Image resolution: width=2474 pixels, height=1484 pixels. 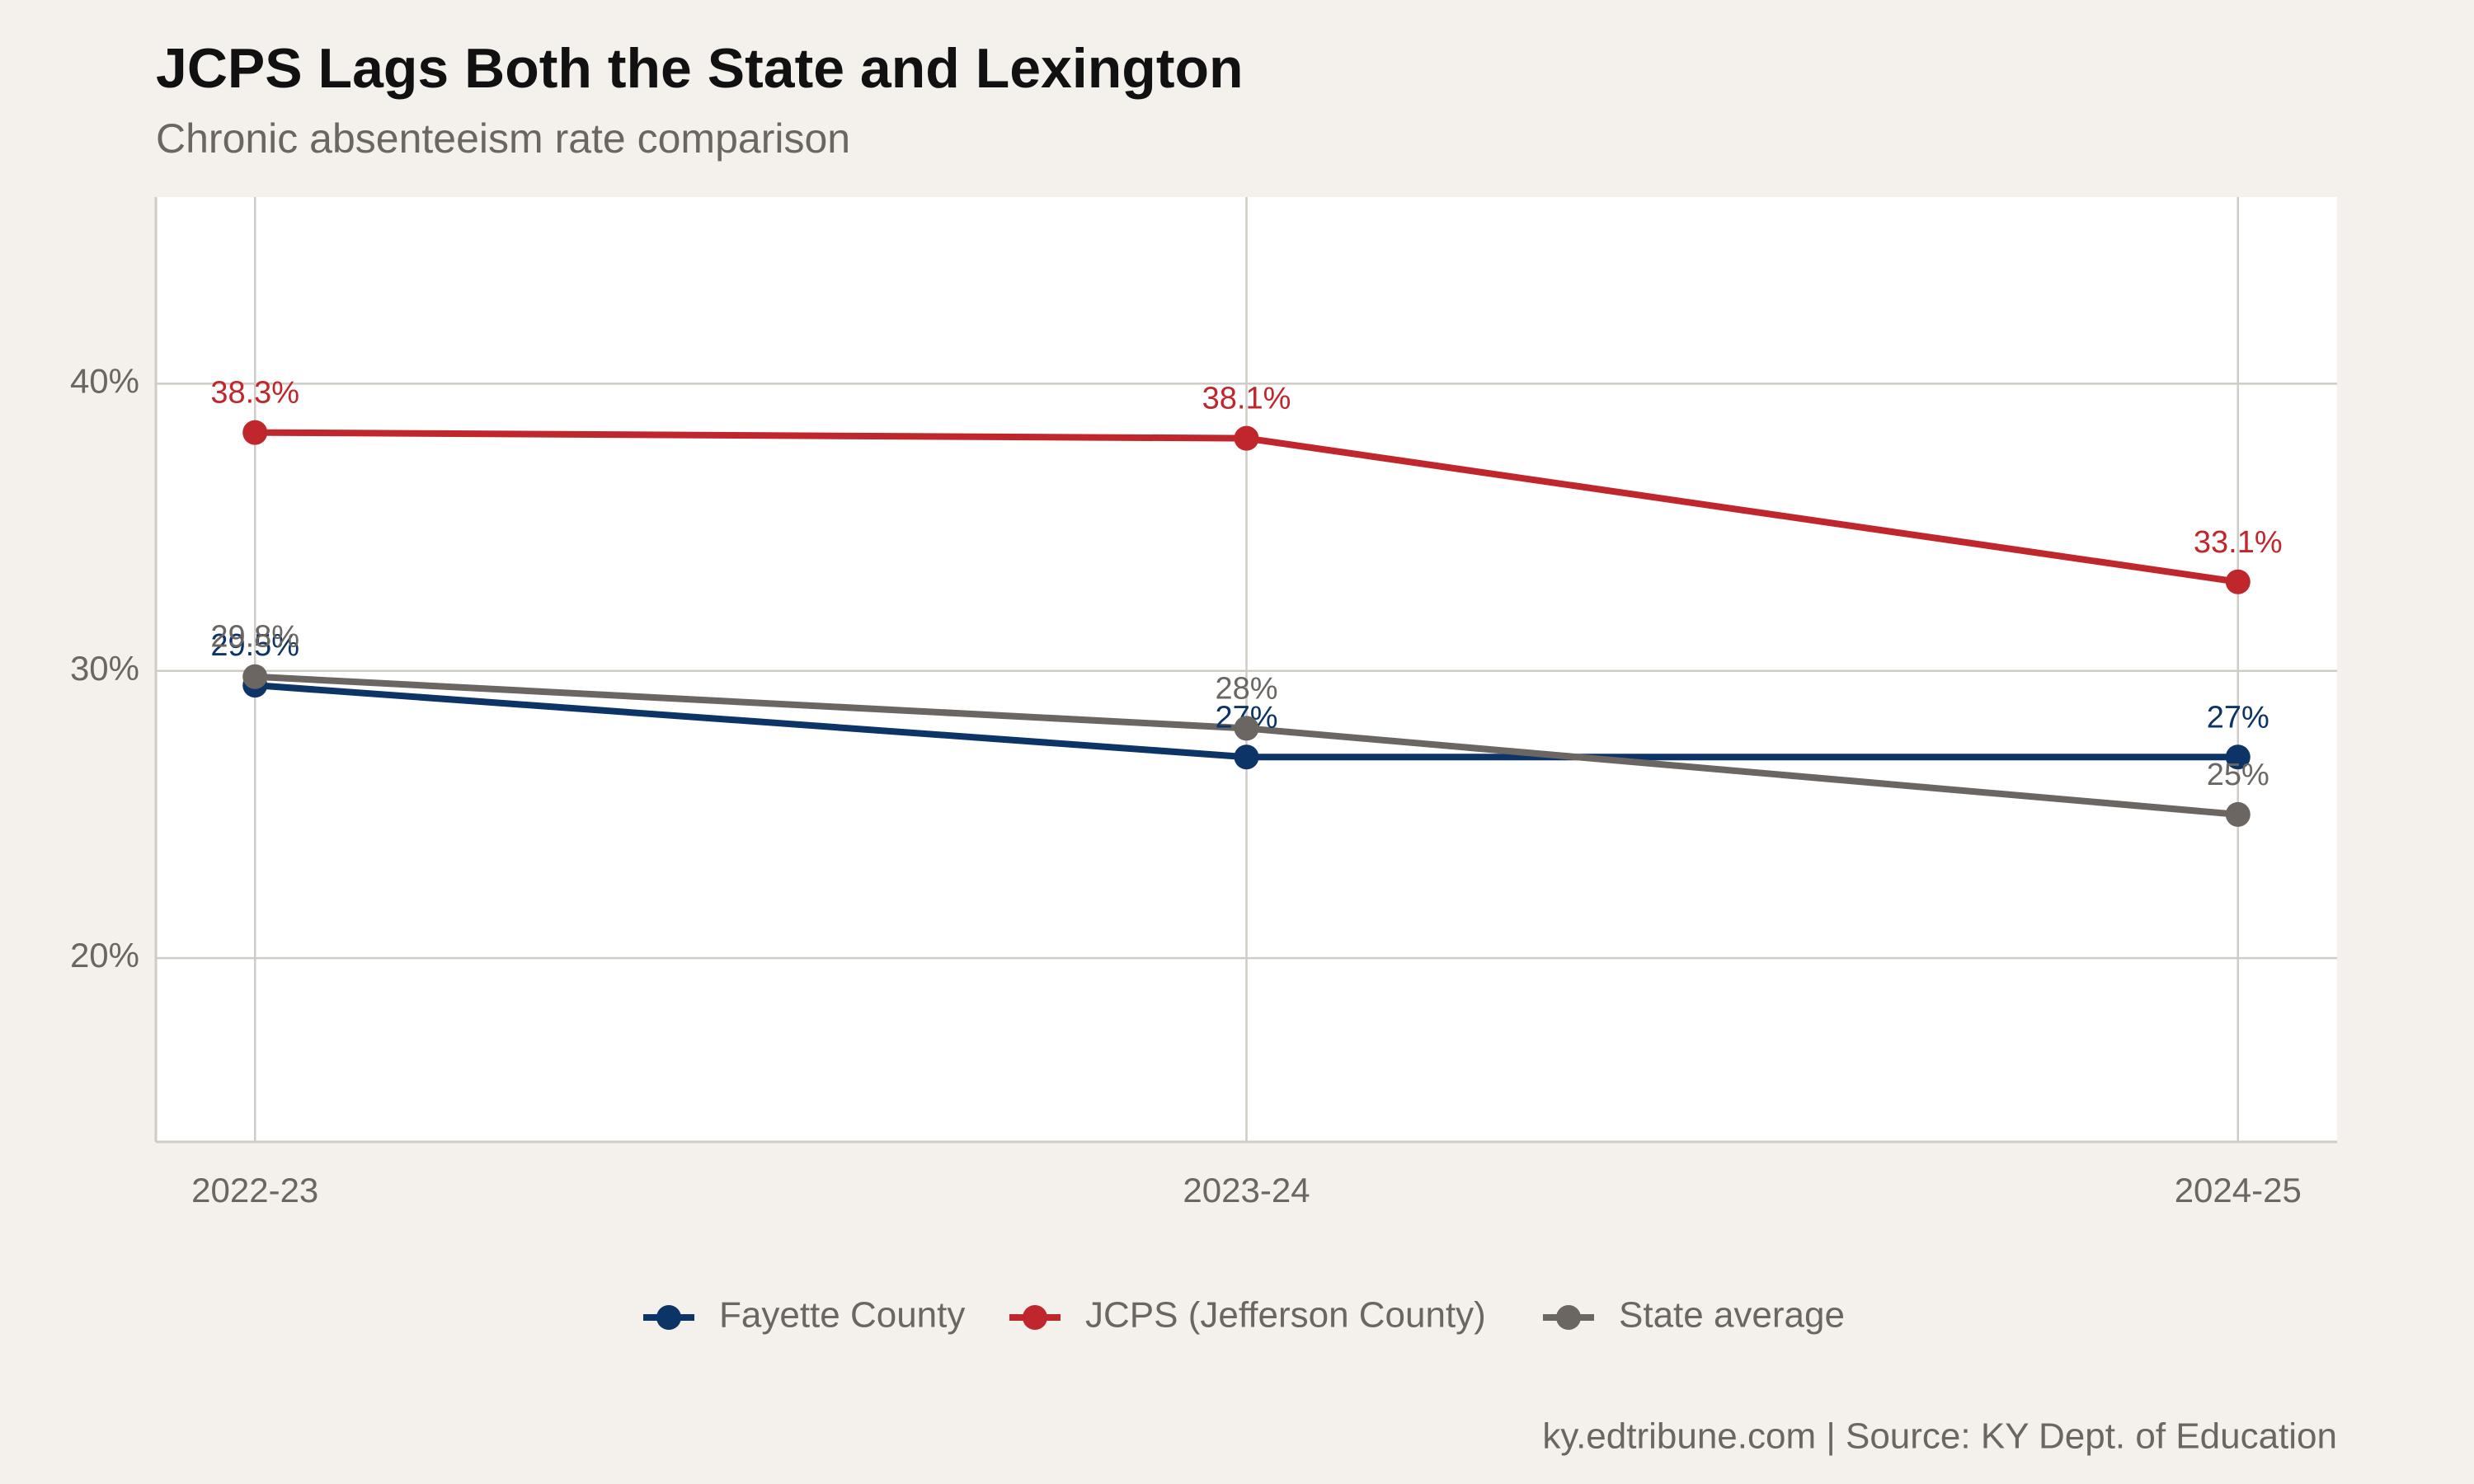 What do you see at coordinates (842, 1315) in the screenshot?
I see `legend-label: Fayette County` at bounding box center [842, 1315].